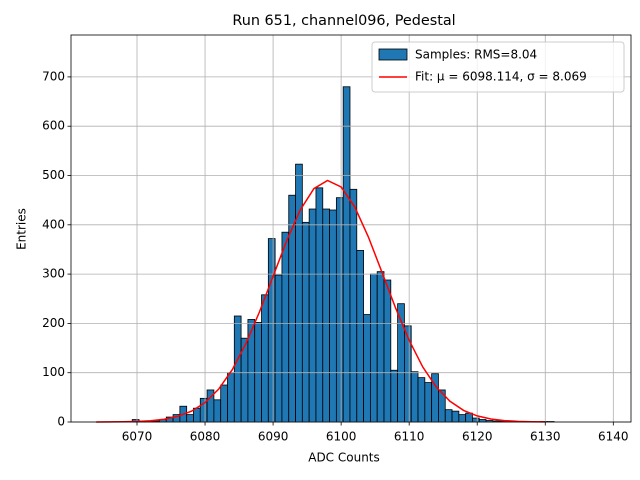 This screenshot has width=640, height=480. What do you see at coordinates (476, 55) in the screenshot?
I see `legend-label: Samples: RMS=8.04` at bounding box center [476, 55].